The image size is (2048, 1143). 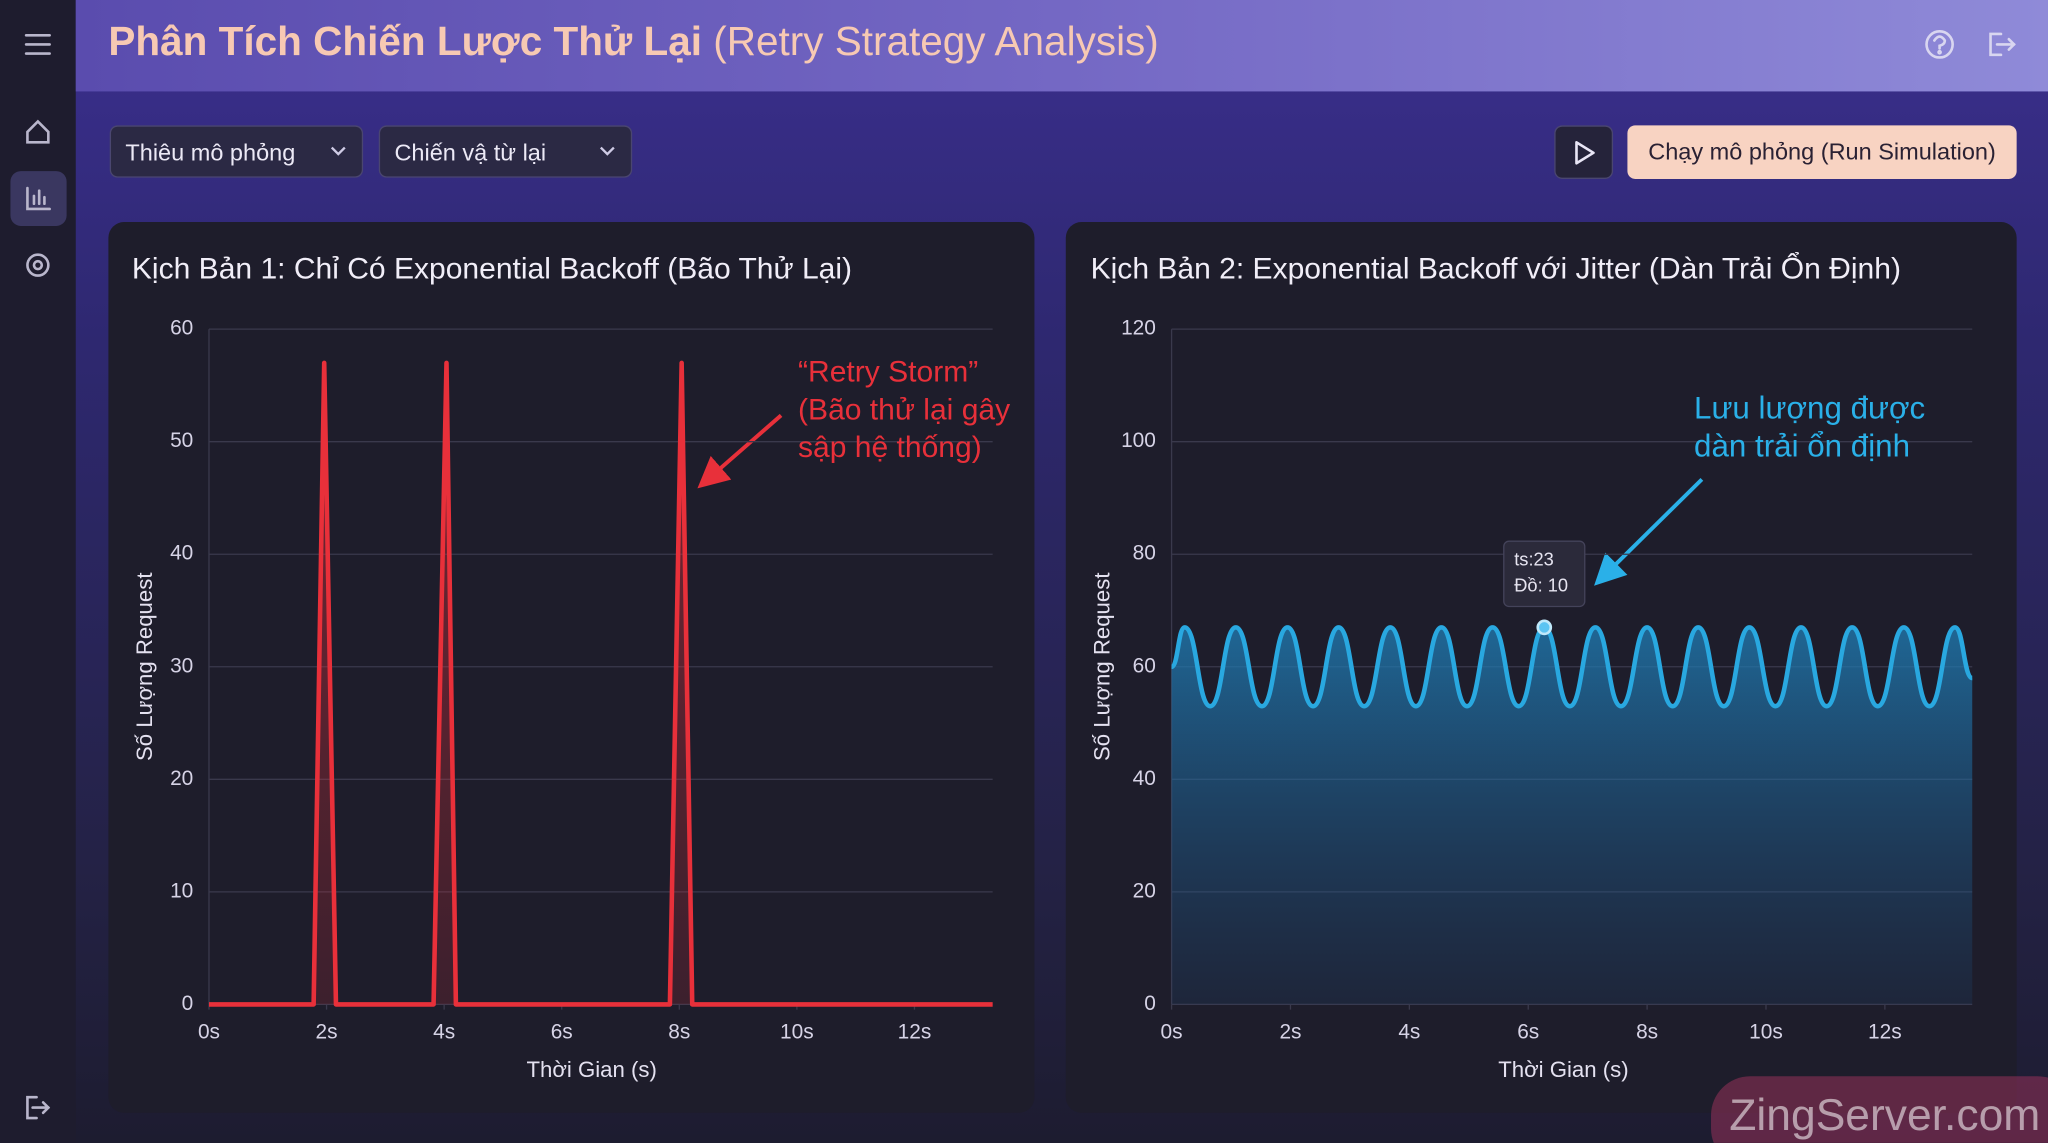 What do you see at coordinates (405, 41) in the screenshot?
I see `title-main: Phân Tích Chiến Lược Thử Lại` at bounding box center [405, 41].